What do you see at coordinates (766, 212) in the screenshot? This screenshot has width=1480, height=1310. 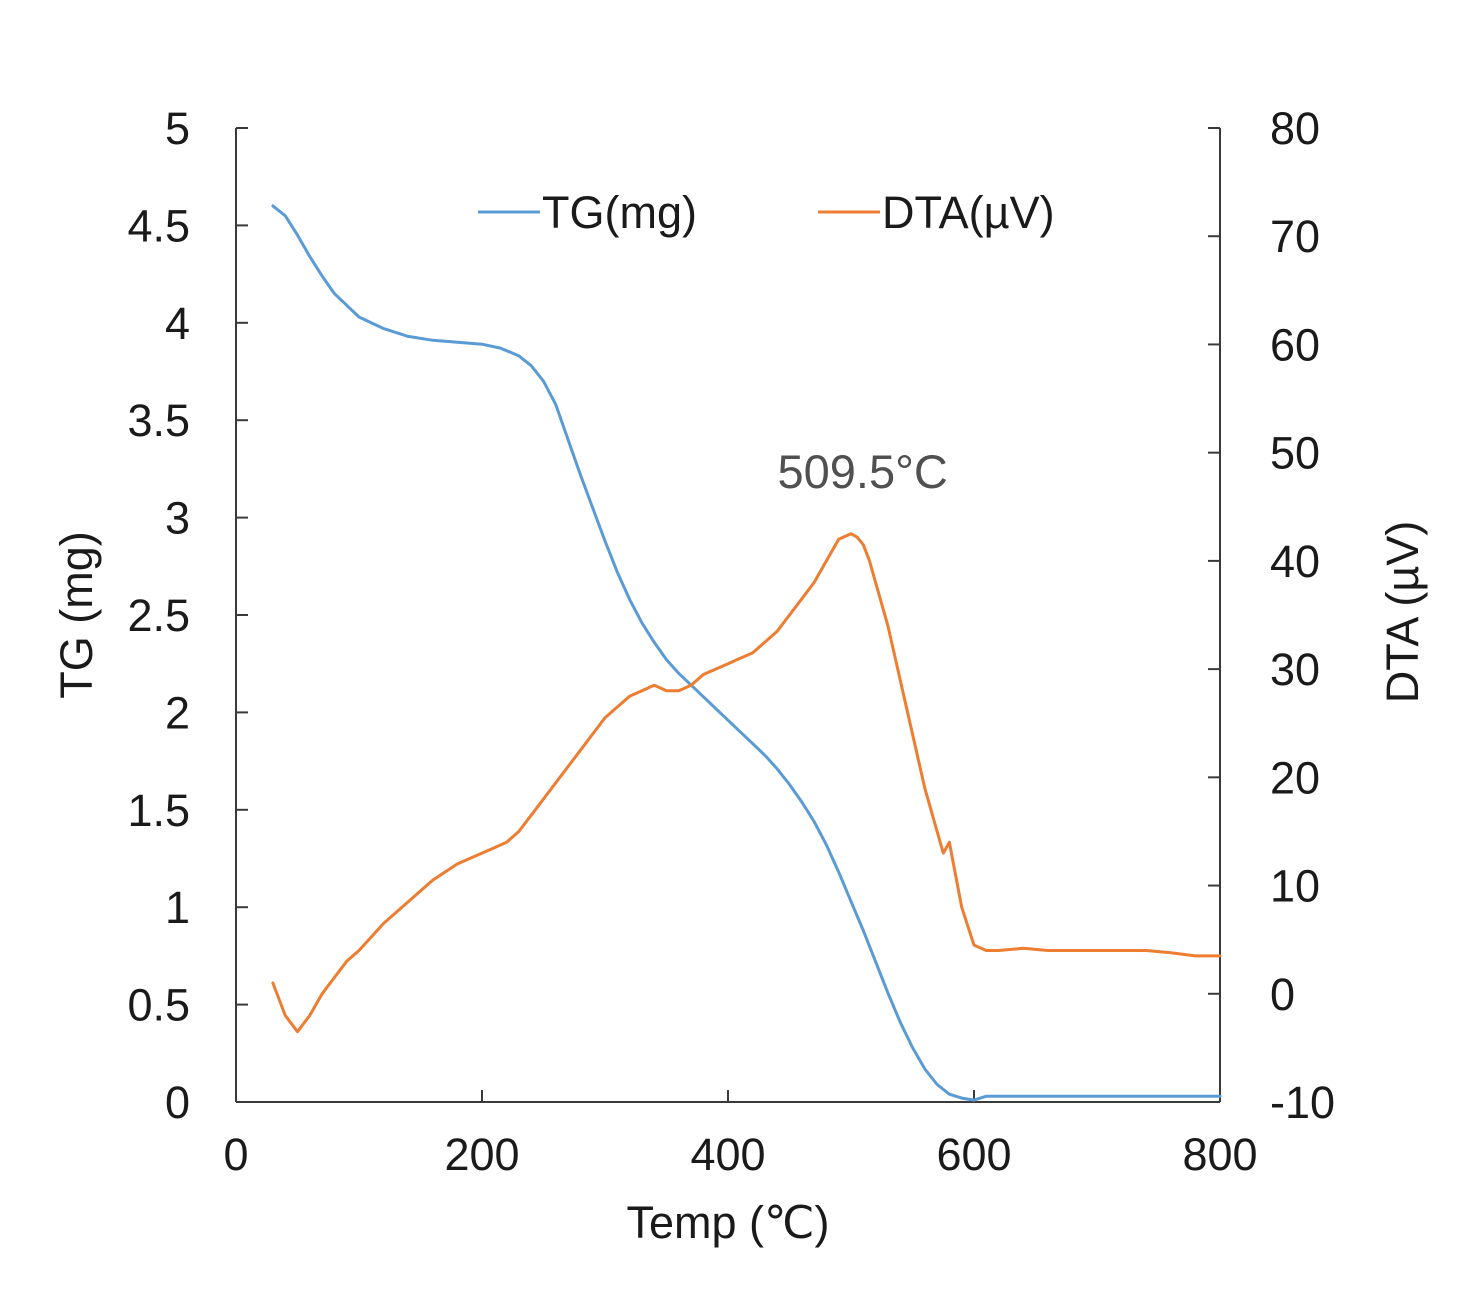 I see `legend: TG(mg) DTA(µV)` at bounding box center [766, 212].